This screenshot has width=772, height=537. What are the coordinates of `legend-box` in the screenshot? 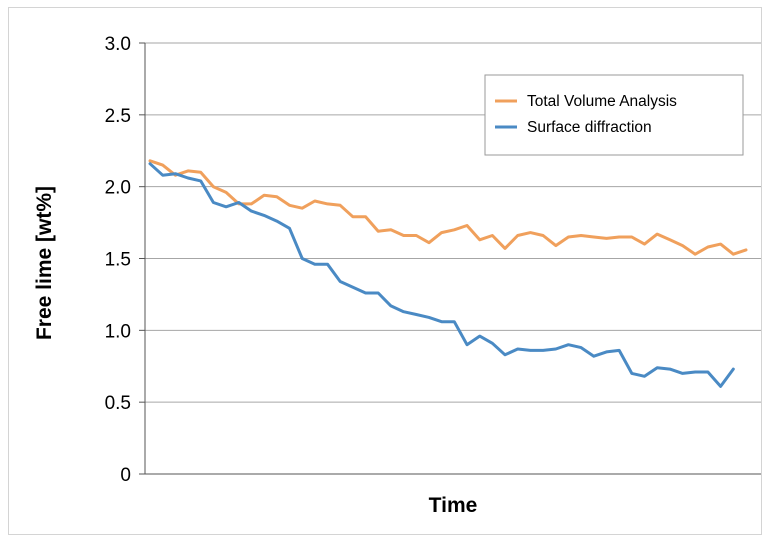 It's located at (614, 115).